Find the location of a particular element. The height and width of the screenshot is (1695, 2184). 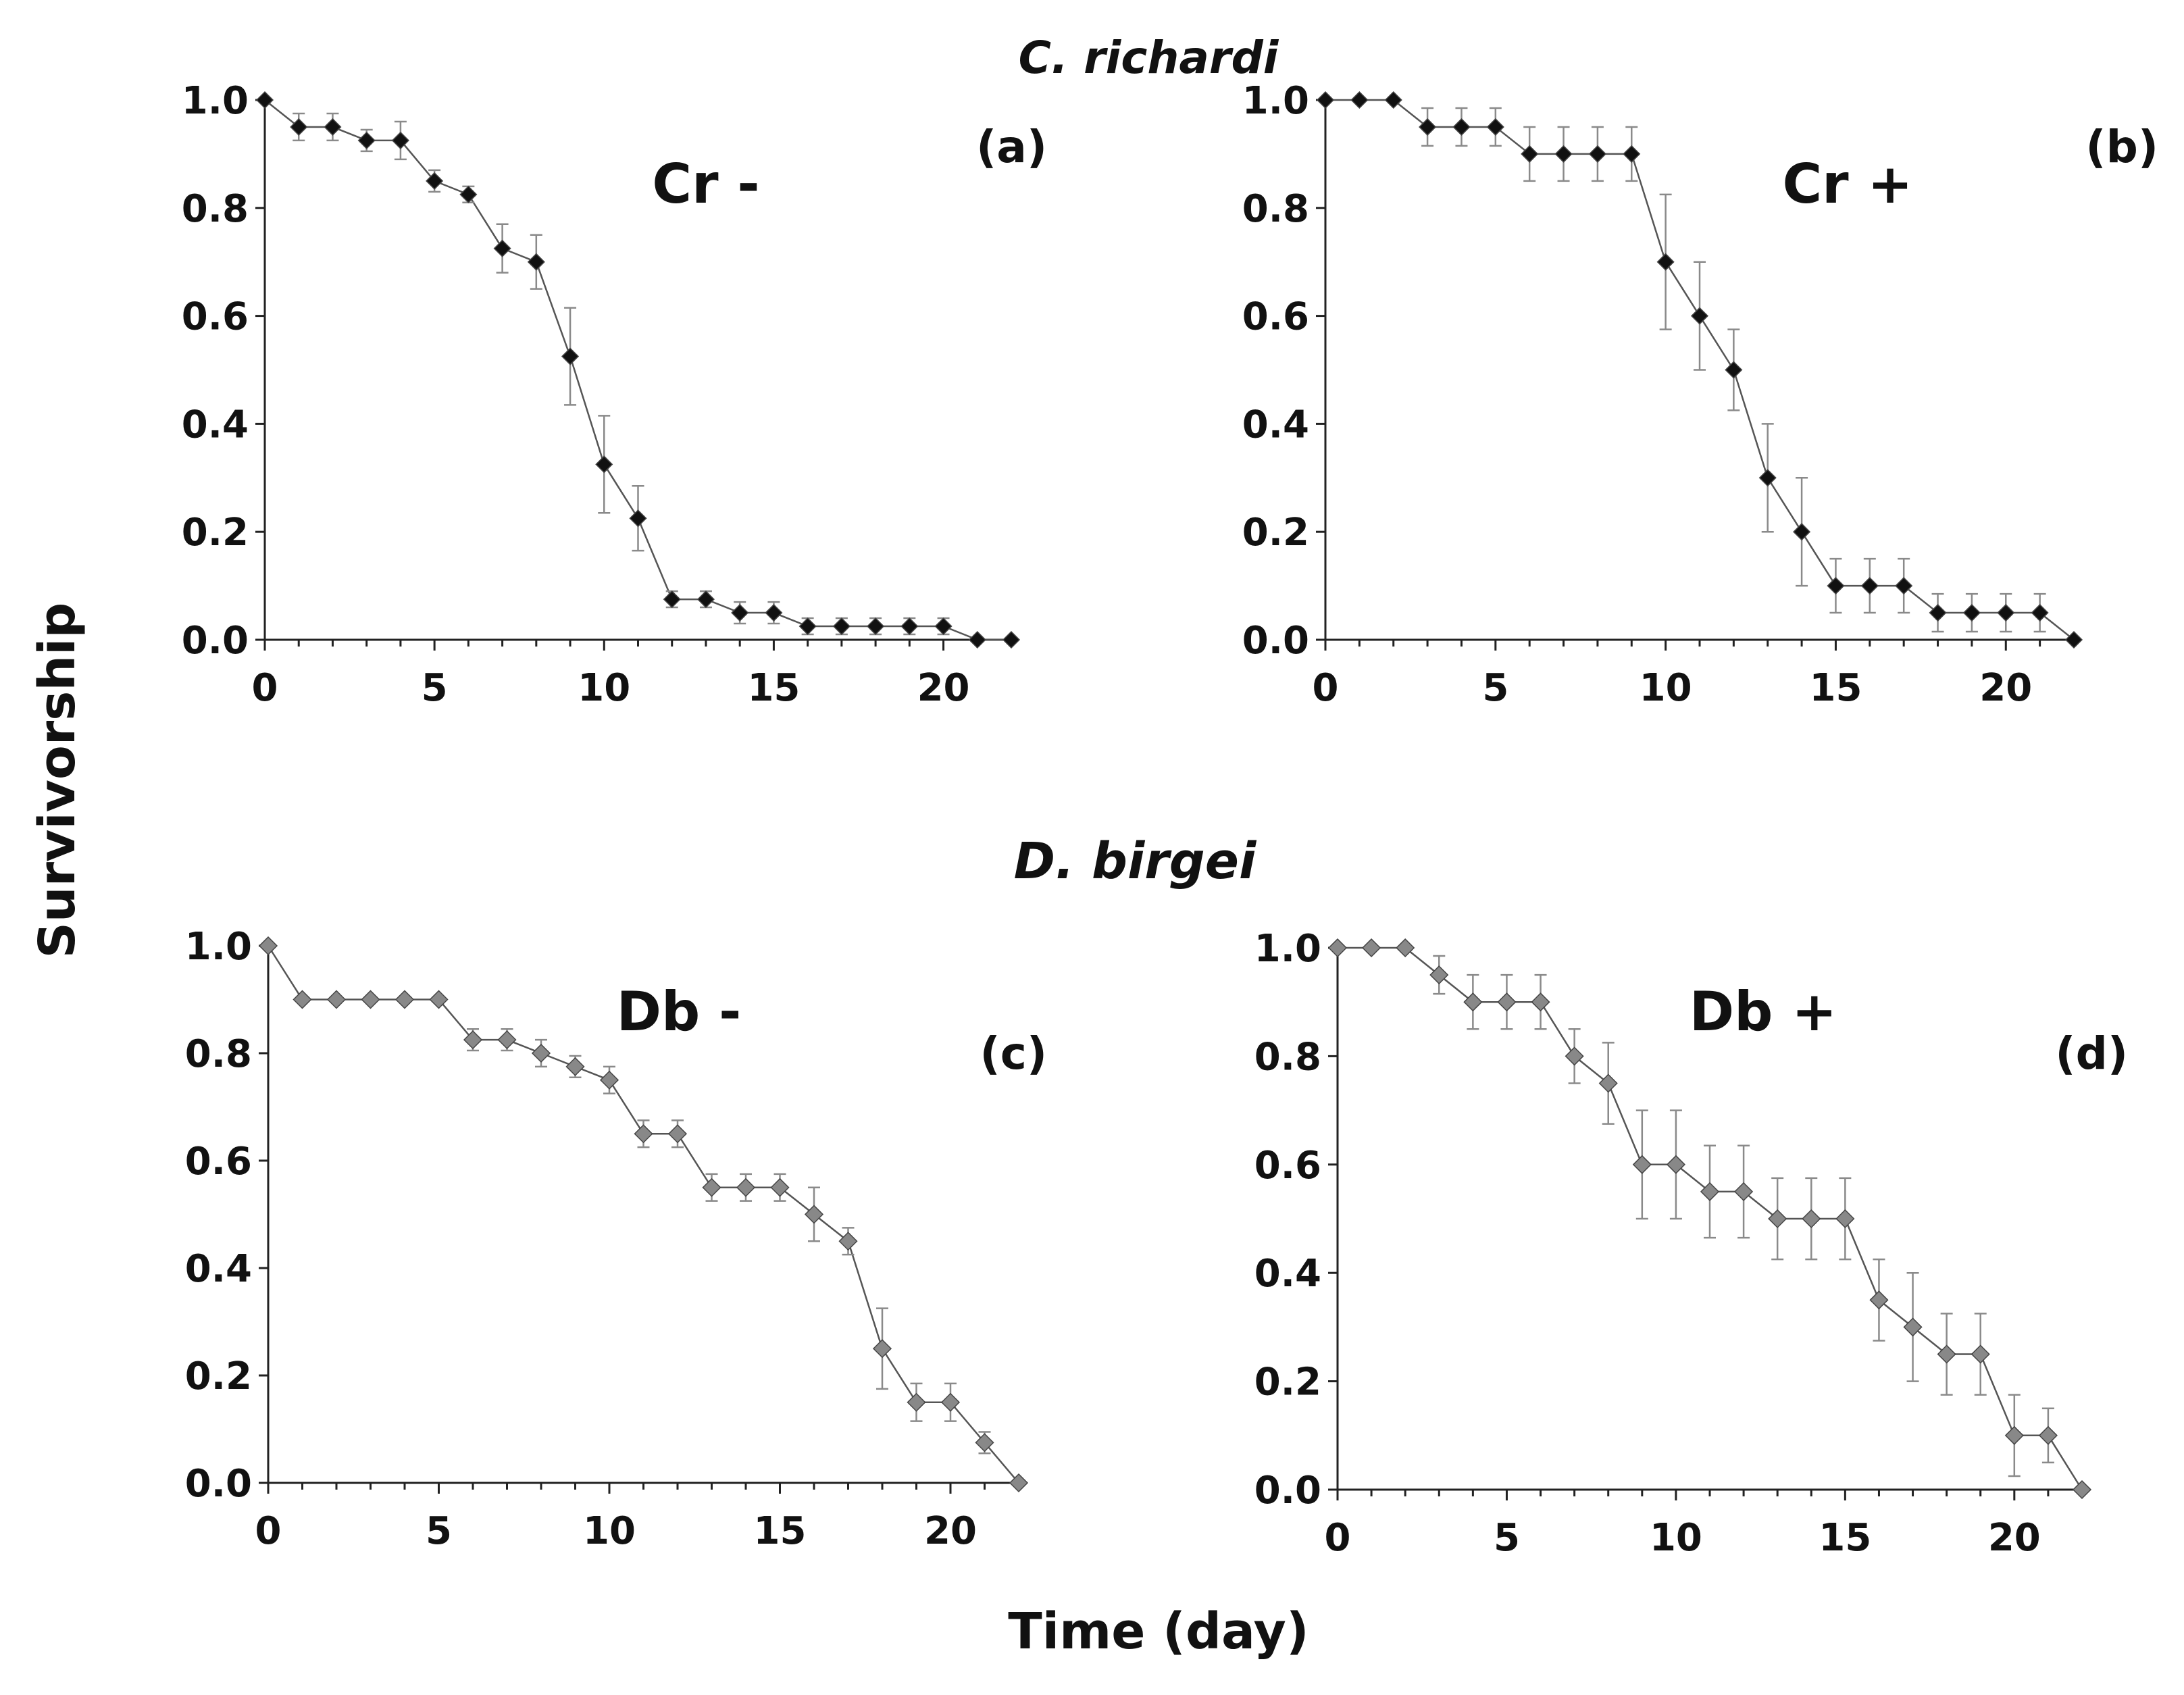

species-label-d-birgei: D. birgei is located at coordinates (1136, 861).